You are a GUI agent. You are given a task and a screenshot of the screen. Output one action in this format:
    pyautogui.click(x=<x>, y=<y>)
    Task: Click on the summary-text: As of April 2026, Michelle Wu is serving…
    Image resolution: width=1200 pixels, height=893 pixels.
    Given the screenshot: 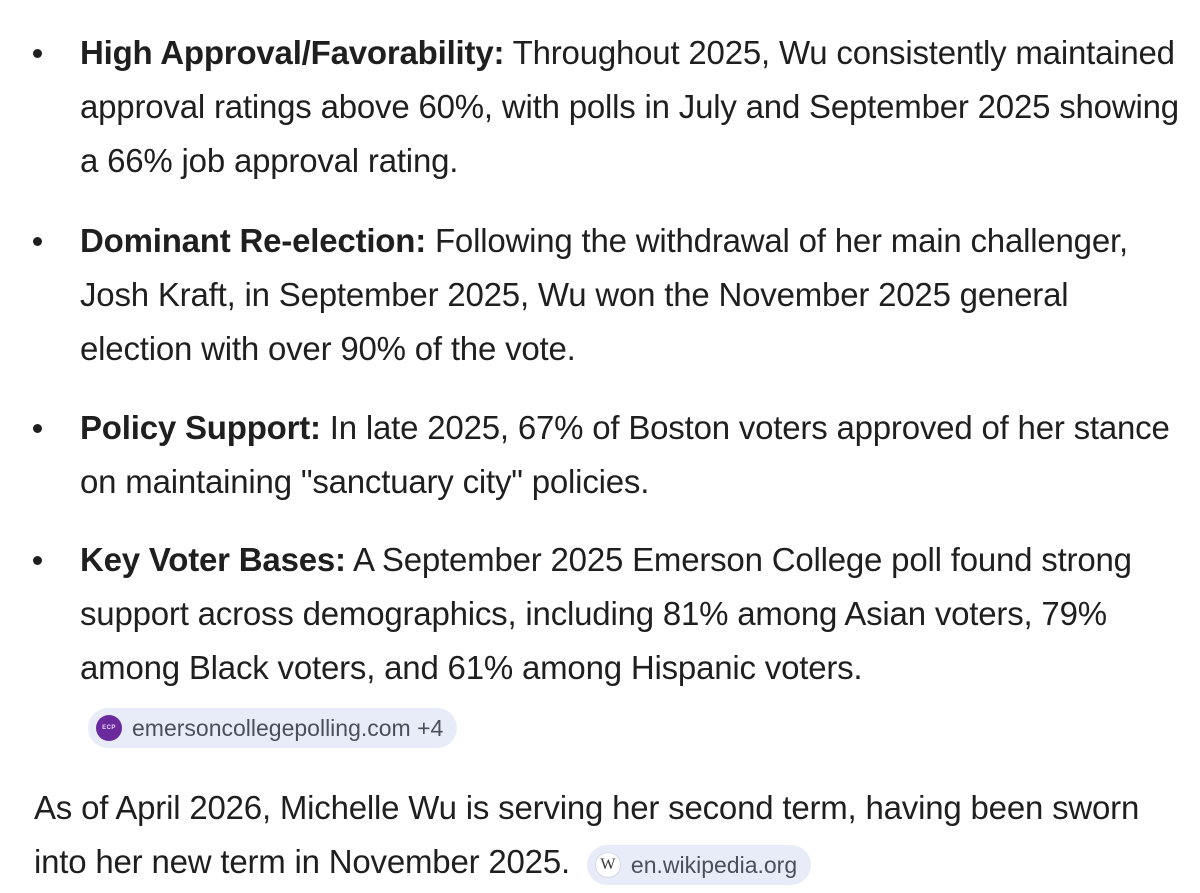 What is the action you would take?
    pyautogui.click(x=587, y=834)
    